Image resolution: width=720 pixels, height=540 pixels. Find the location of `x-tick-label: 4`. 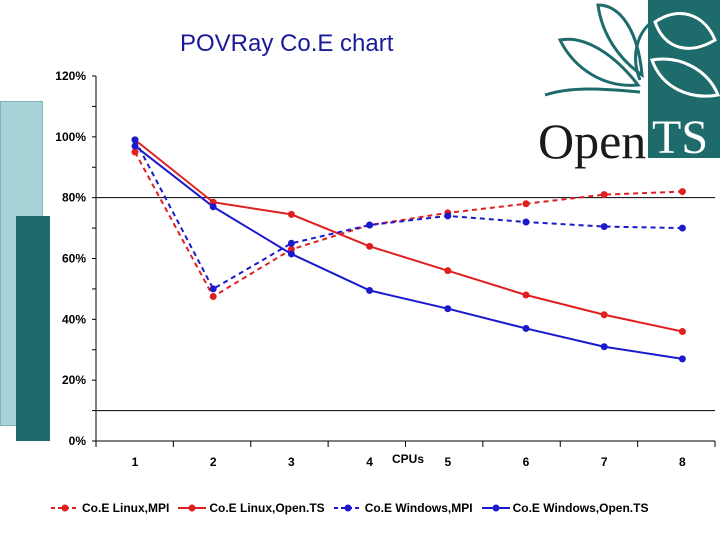

x-tick-label: 4 is located at coordinates (369, 462).